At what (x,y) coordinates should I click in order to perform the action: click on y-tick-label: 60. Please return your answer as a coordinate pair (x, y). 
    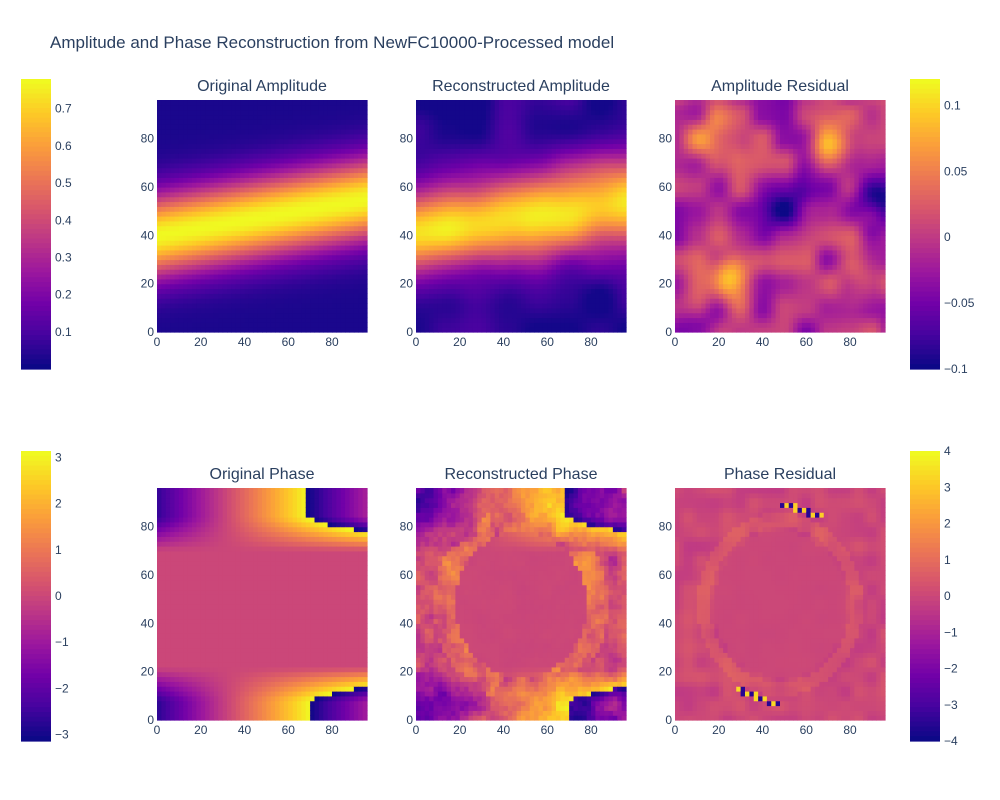
    Looking at the image, I should click on (148, 187).